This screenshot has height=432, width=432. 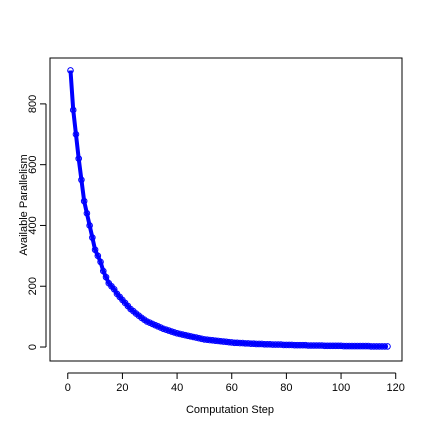 I want to click on x-tick-label: 120, so click(x=396, y=388).